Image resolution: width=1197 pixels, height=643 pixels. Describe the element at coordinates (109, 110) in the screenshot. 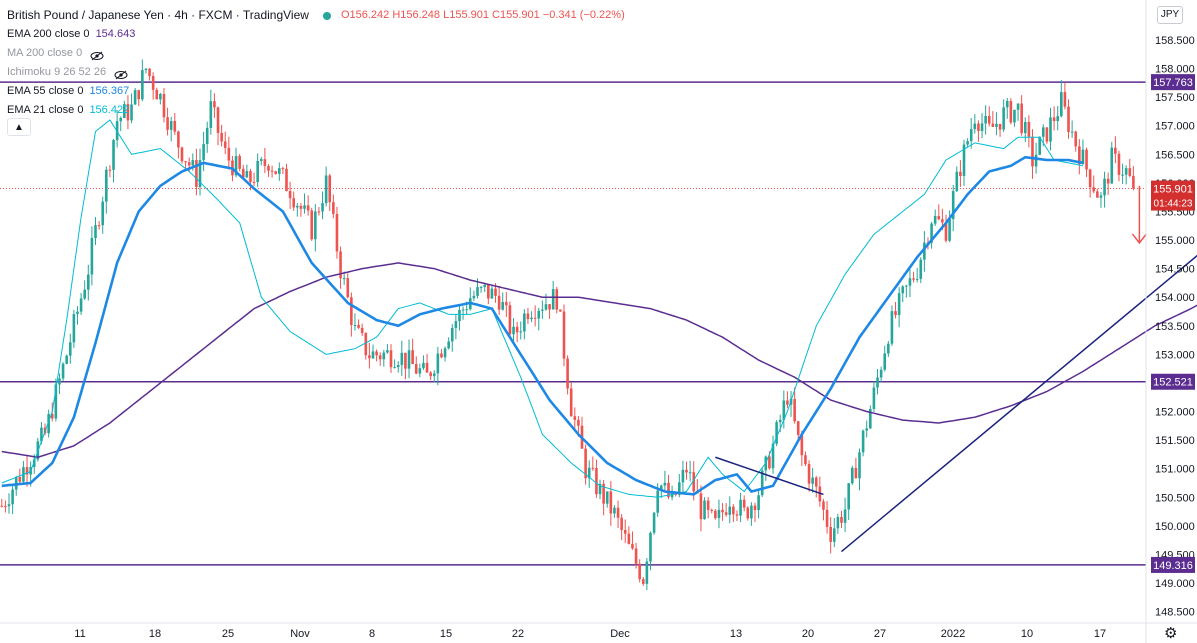

I see `indicator-value: 156.422` at that location.